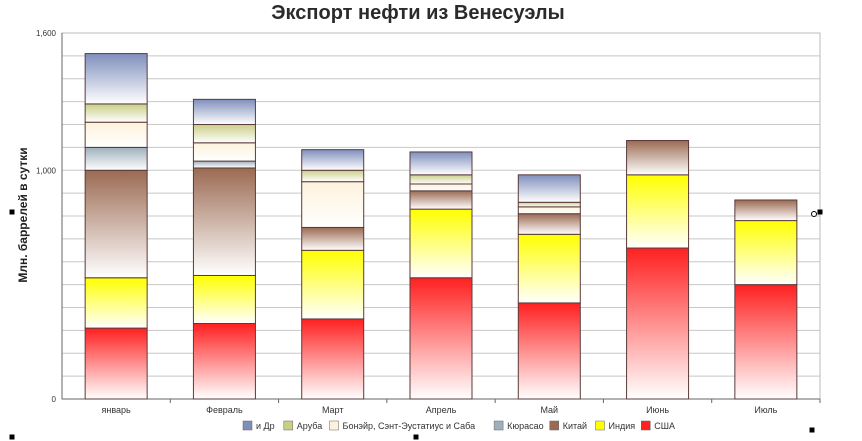  I want to click on chart-title: Экспорт нефти из Венесуэлы, so click(417, 13).